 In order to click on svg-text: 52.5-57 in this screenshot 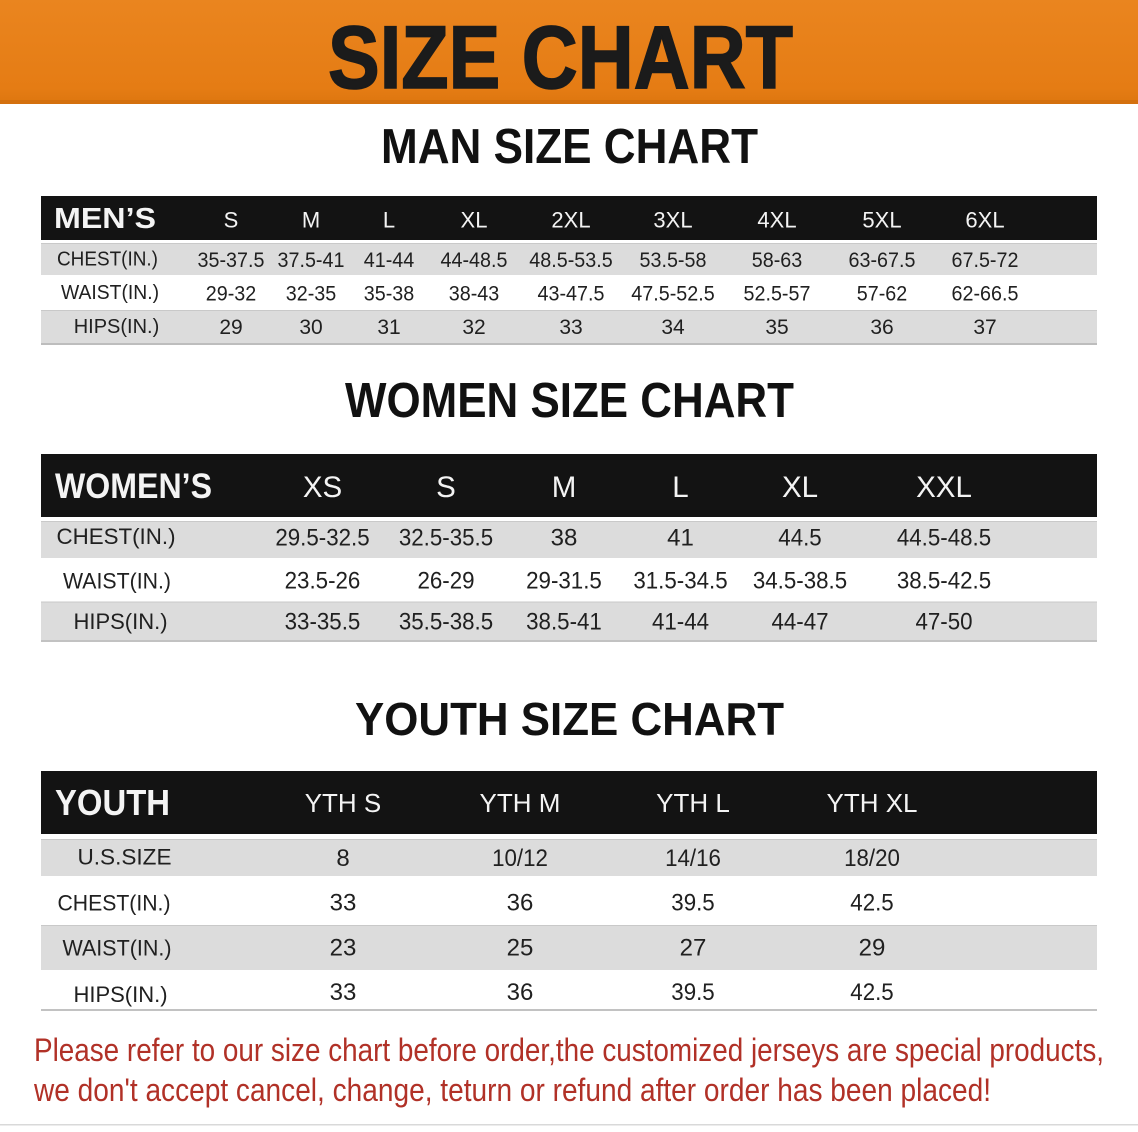, I will do `click(777, 294)`.